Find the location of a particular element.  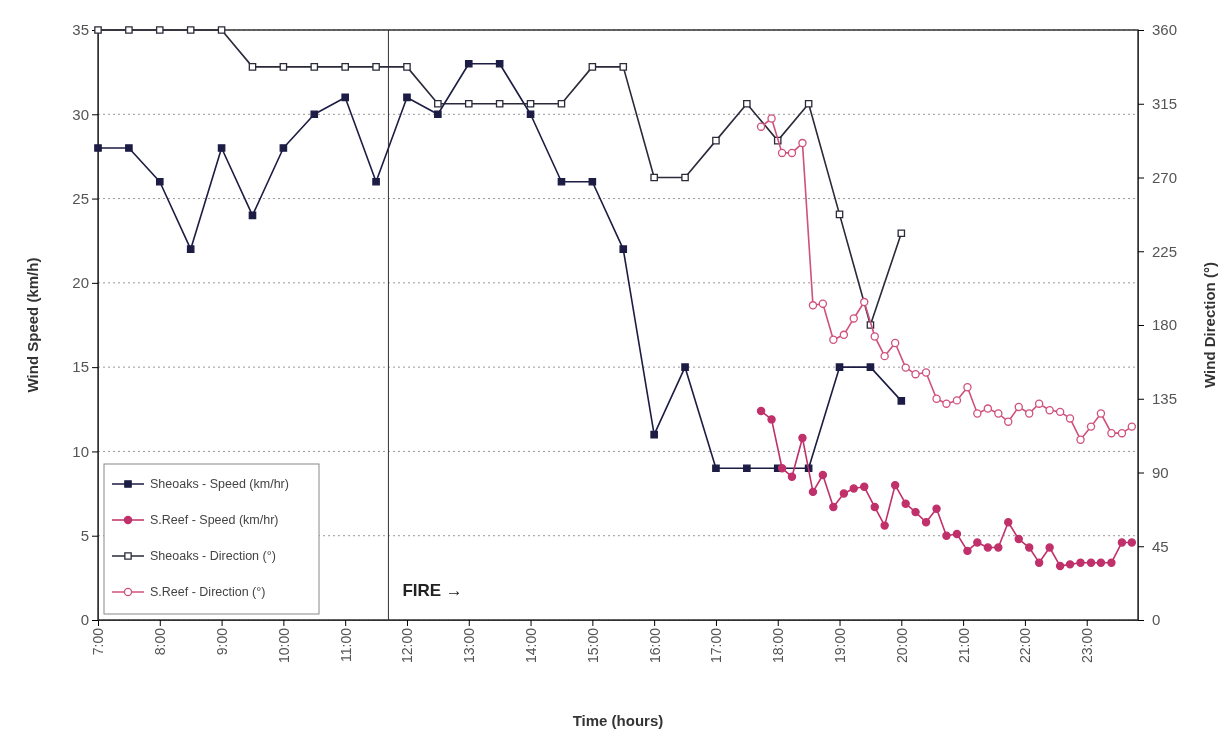

x-tick-label: 16:00 is located at coordinates (654, 645).